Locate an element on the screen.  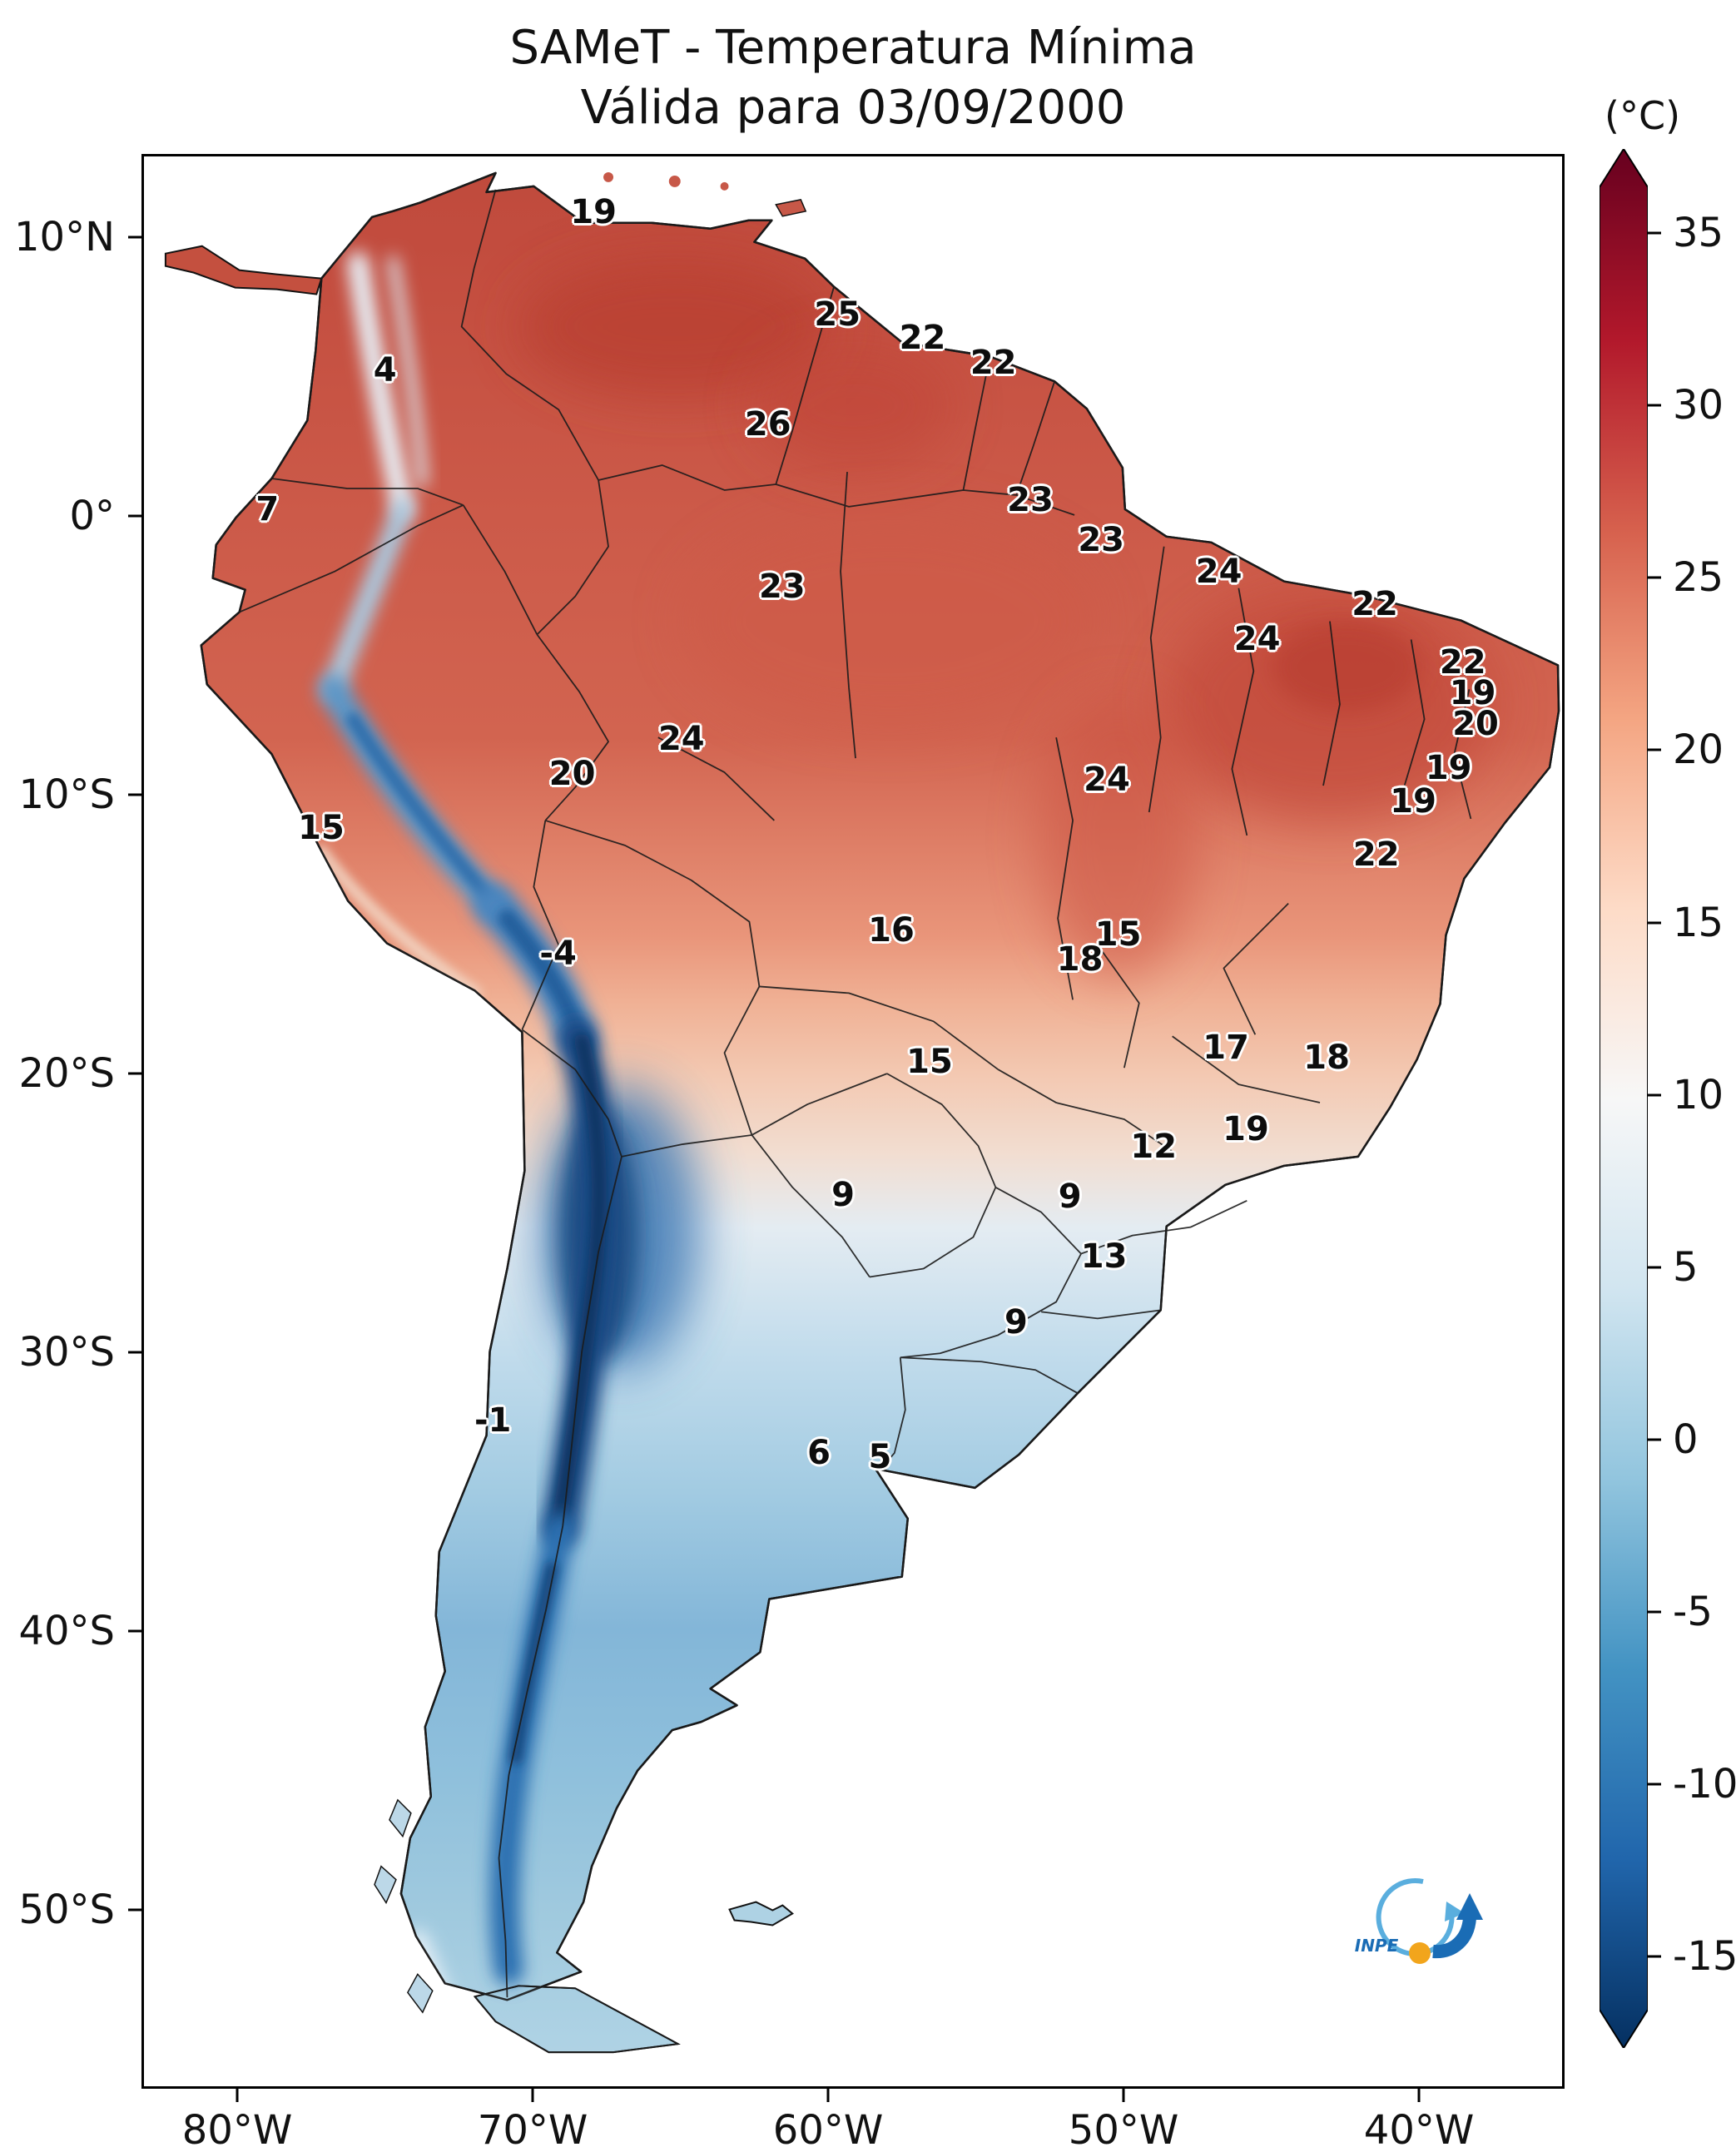
trinidad-island is located at coordinates (791, 208).